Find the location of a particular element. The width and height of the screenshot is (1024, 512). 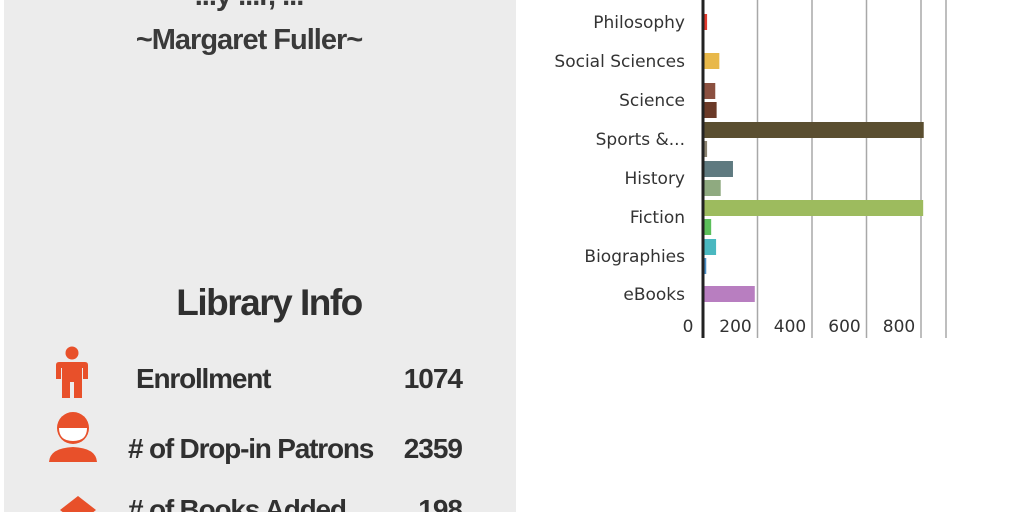

x-tick-label-200: 200 is located at coordinates (735, 327).